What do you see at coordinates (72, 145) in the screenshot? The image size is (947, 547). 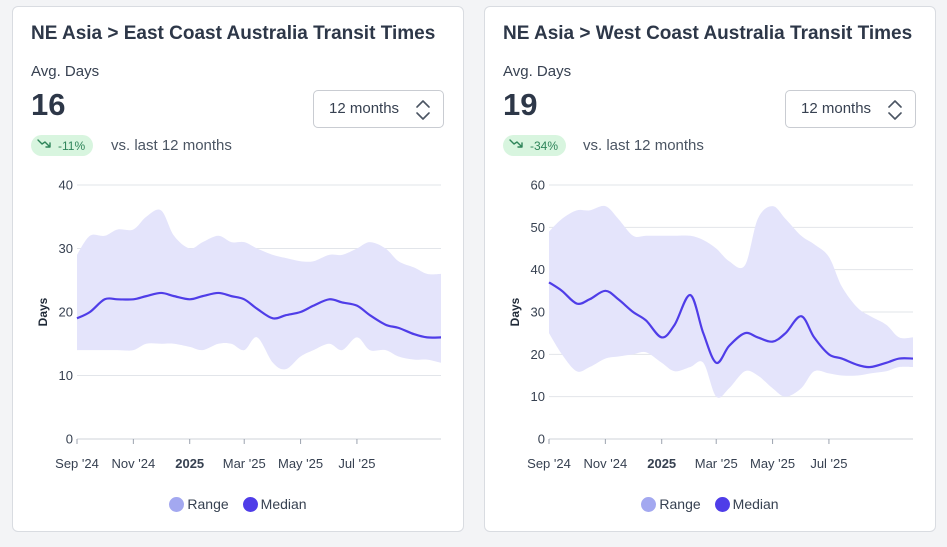 I see `change-percent: -11%` at bounding box center [72, 145].